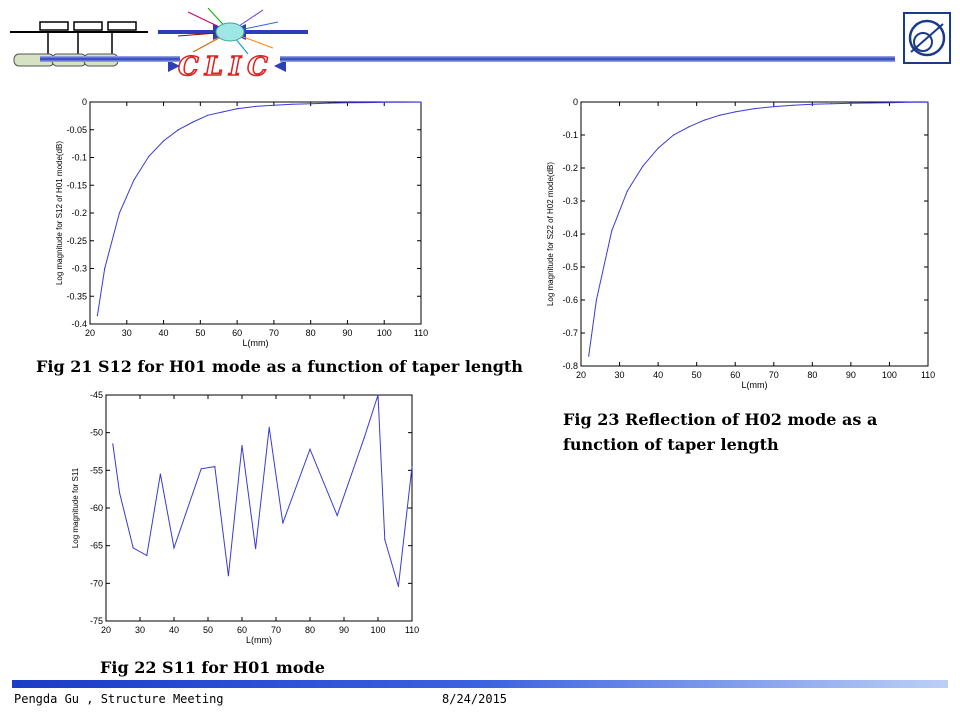  Describe the element at coordinates (550, 234) in the screenshot. I see `y-axis-label: Log magnitude for S22 of H02 mode(dB)` at that location.